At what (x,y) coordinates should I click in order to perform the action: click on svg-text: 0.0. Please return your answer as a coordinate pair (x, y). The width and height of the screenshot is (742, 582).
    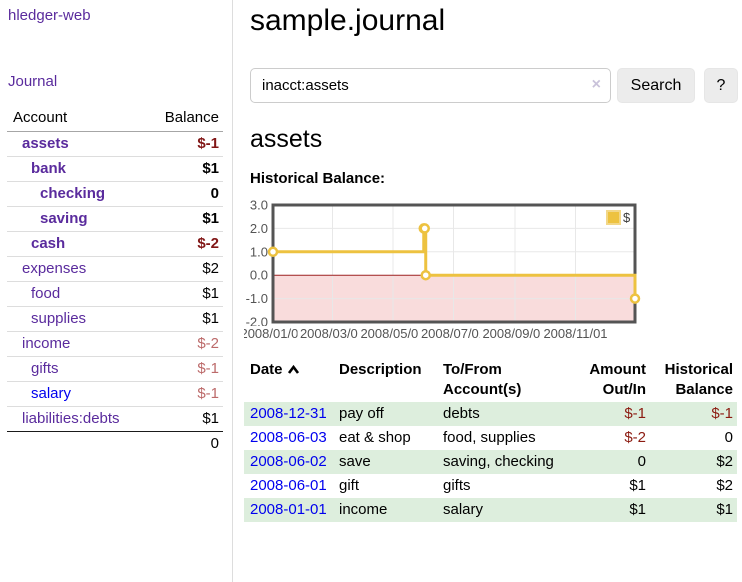
    Looking at the image, I should click on (259, 275).